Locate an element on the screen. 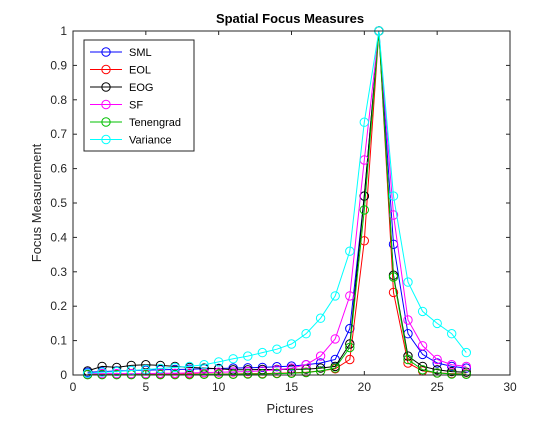  y-axis-label: Focus Measurement is located at coordinates (36, 202).